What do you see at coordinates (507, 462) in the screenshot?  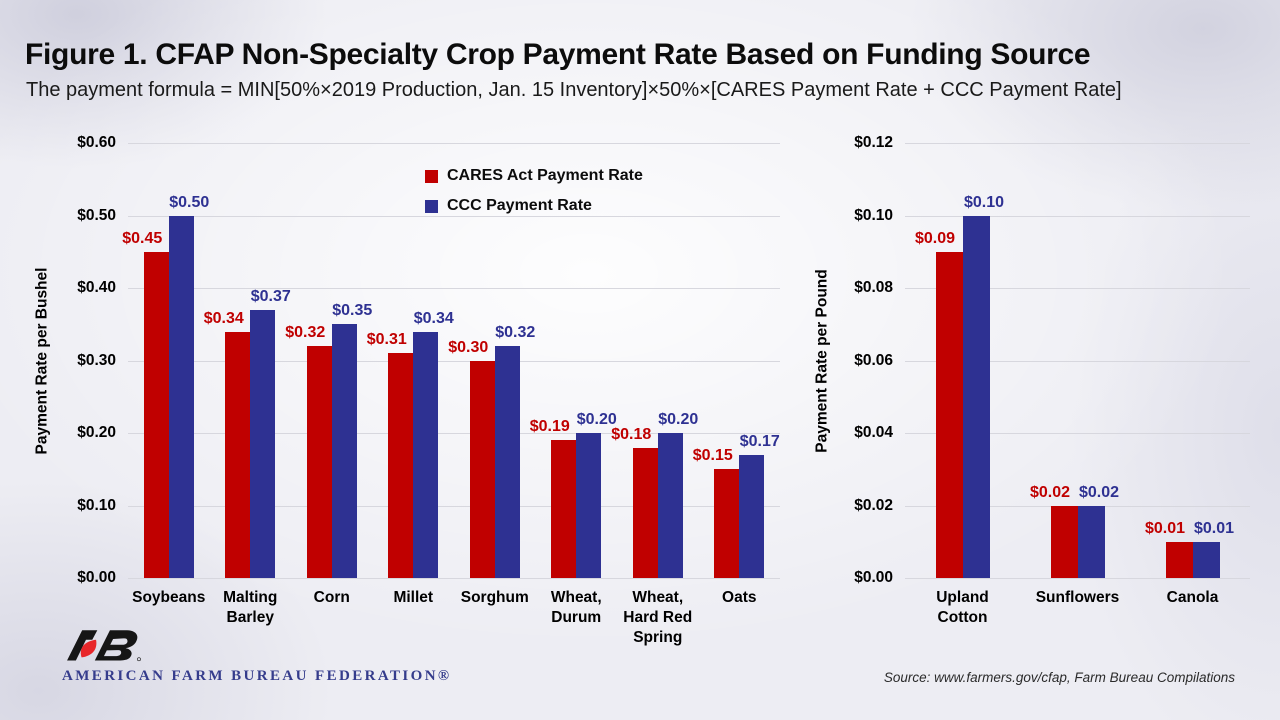 I see `bar-ccc-sorghum` at bounding box center [507, 462].